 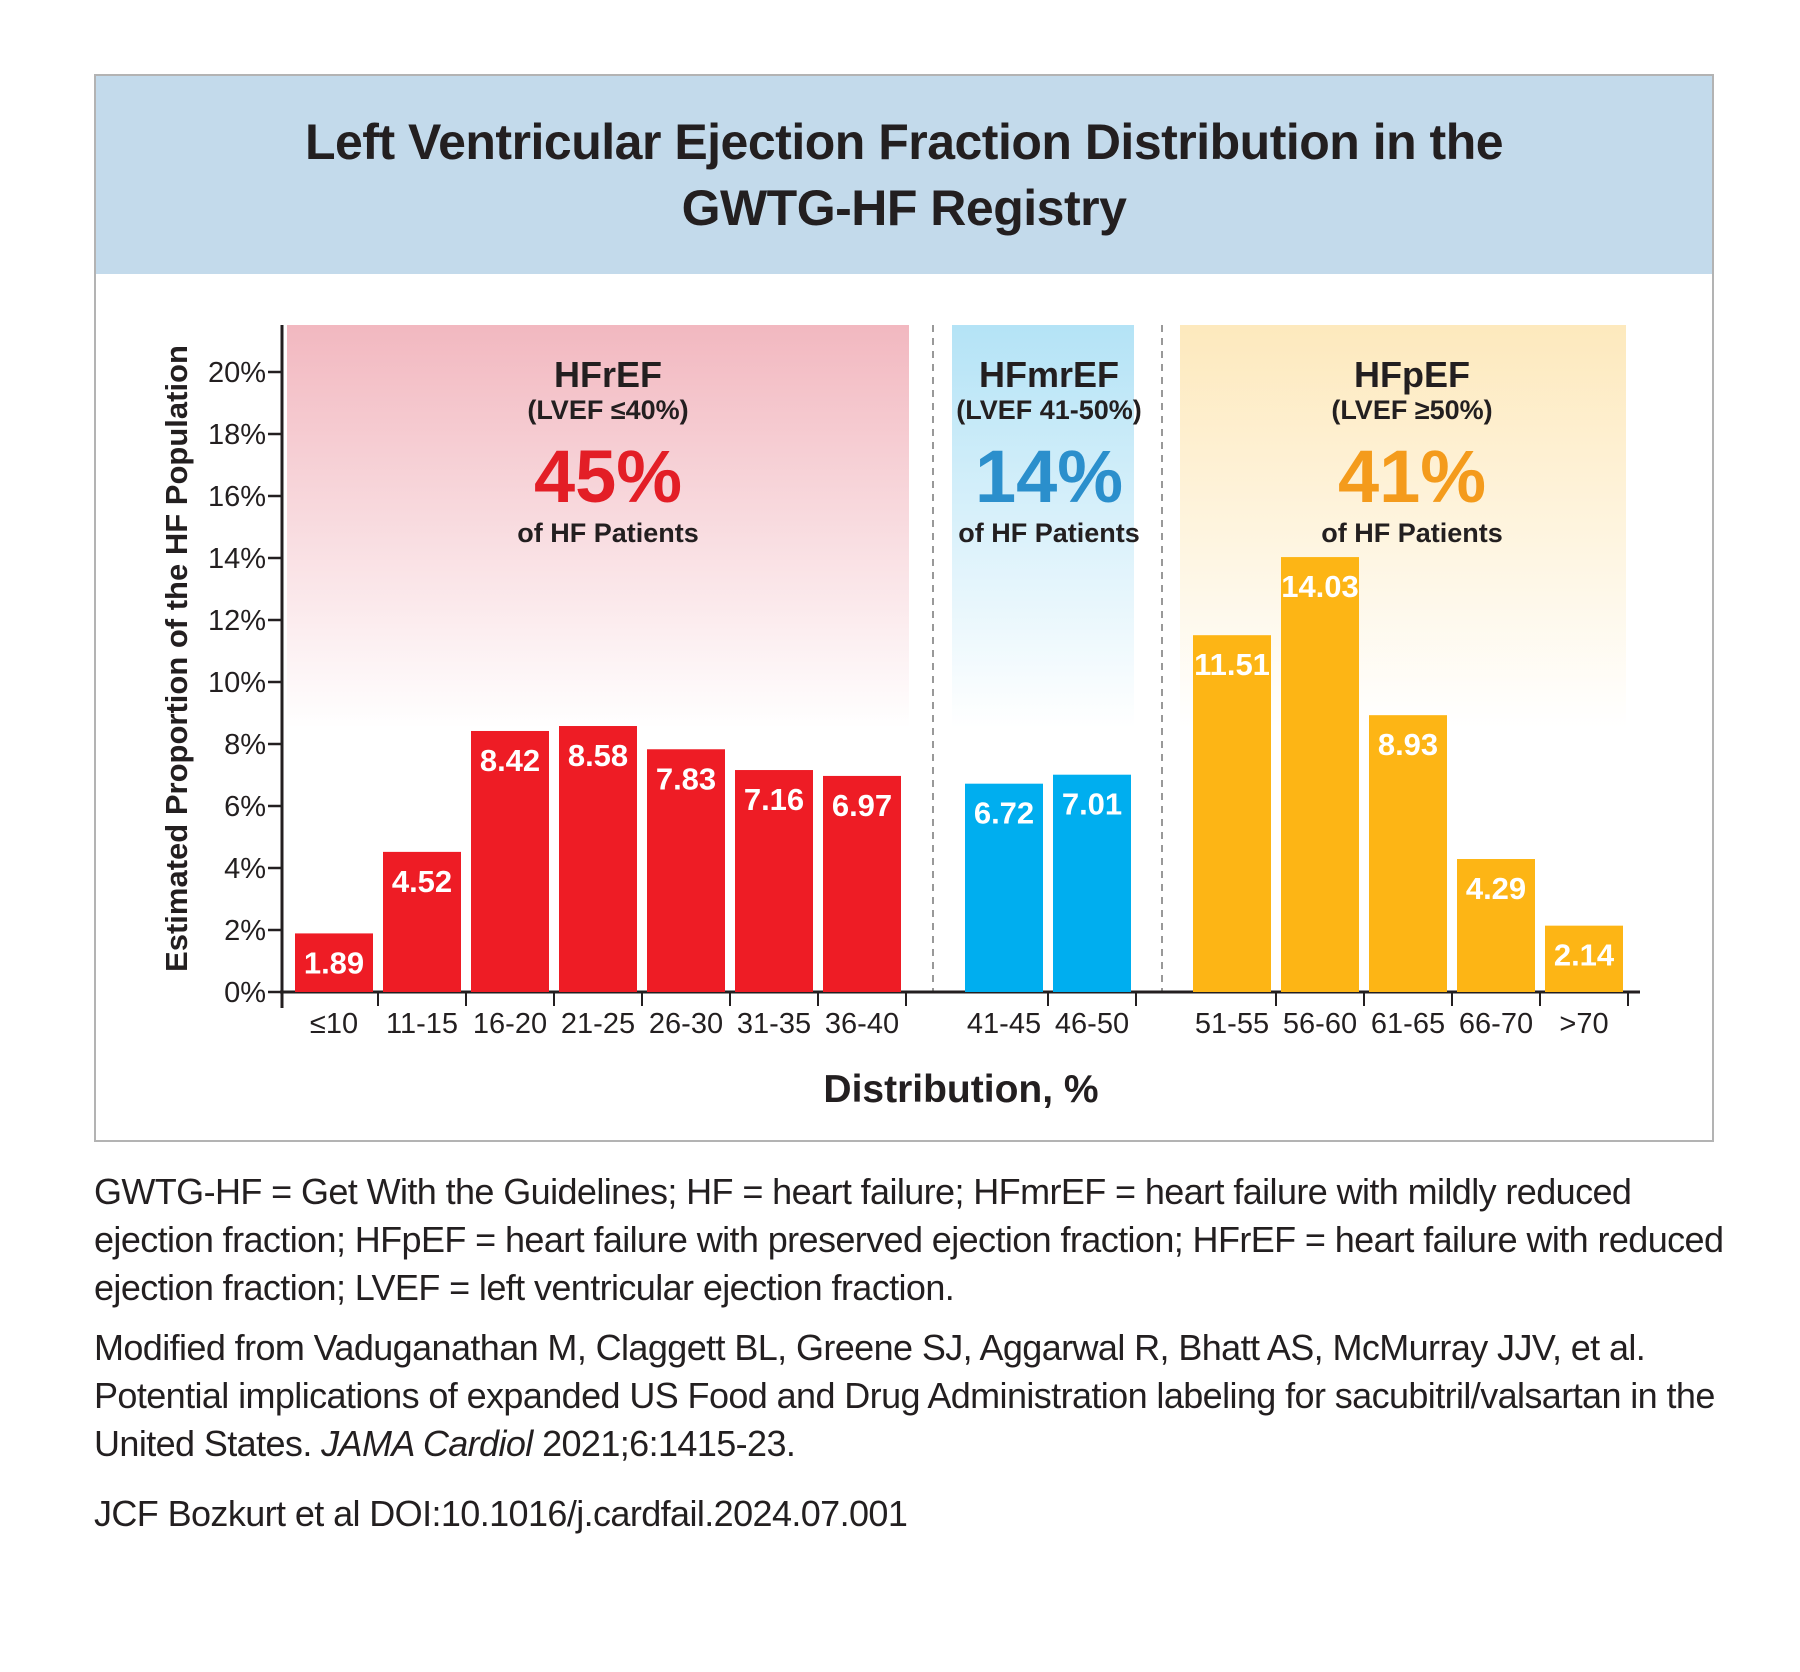 I want to click on y-tick-label: 12%, so click(x=237, y=621).